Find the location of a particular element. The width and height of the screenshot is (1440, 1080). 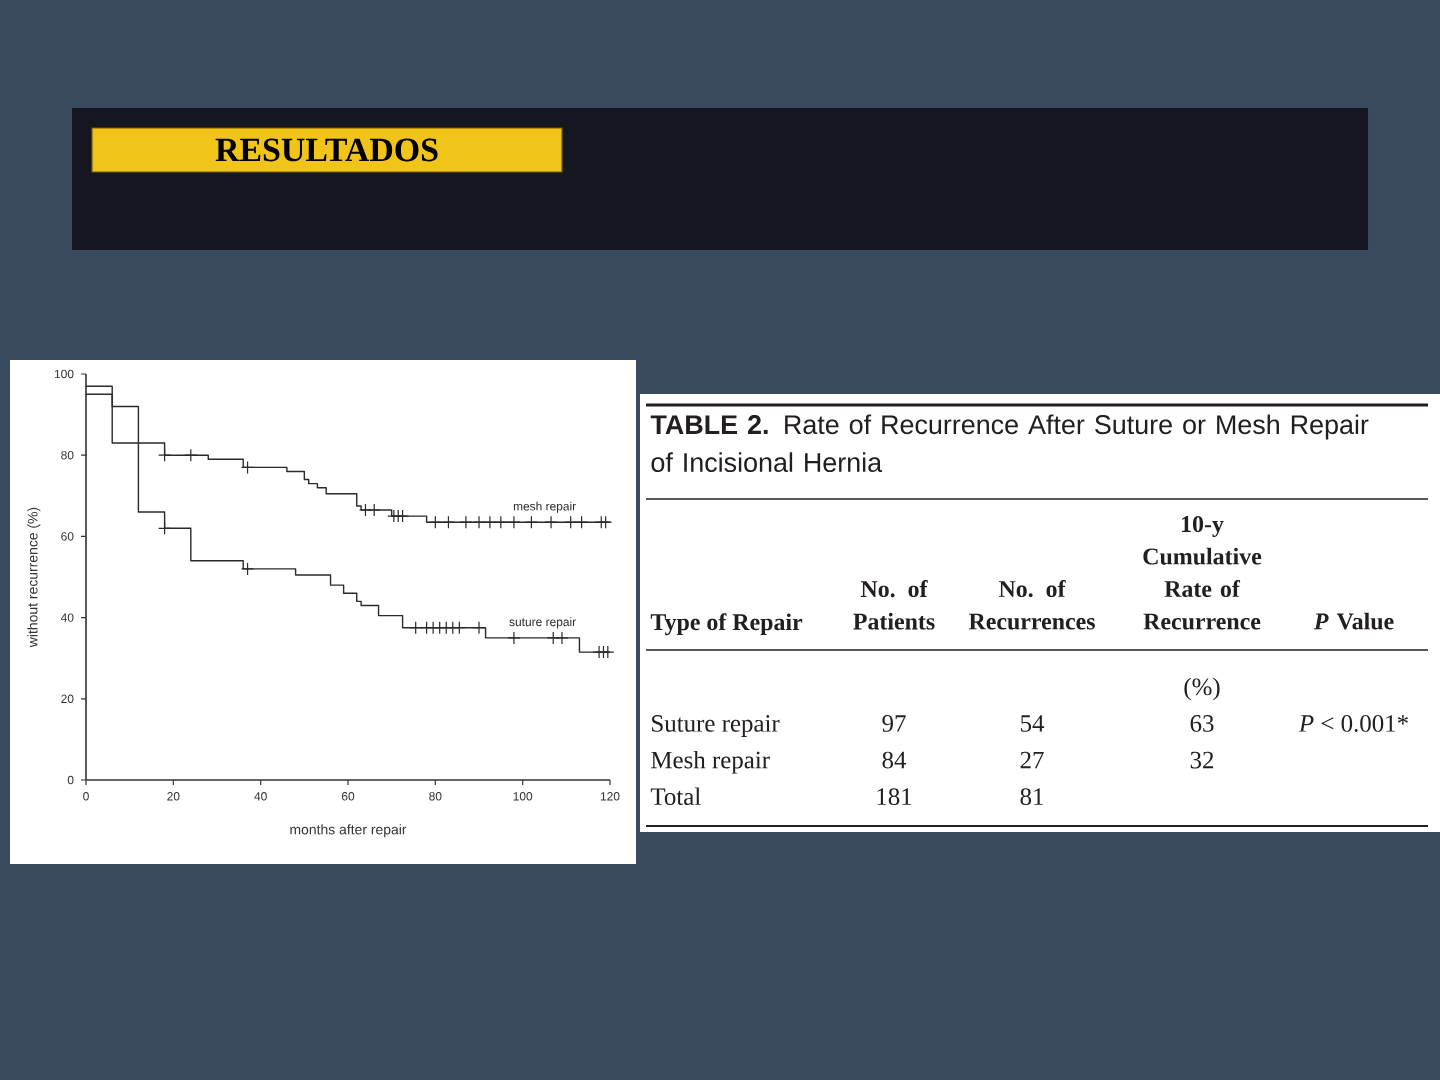

category-label: No. of Recurrences is located at coordinates (1031, 605).